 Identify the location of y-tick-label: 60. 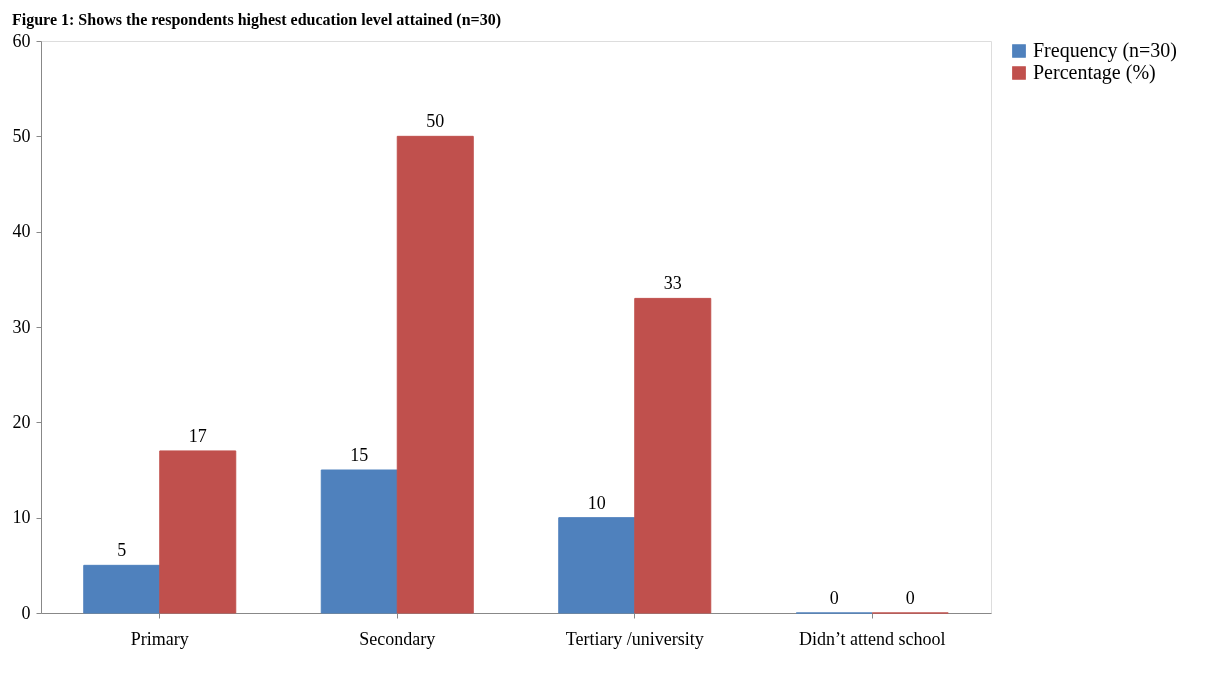
(21, 40).